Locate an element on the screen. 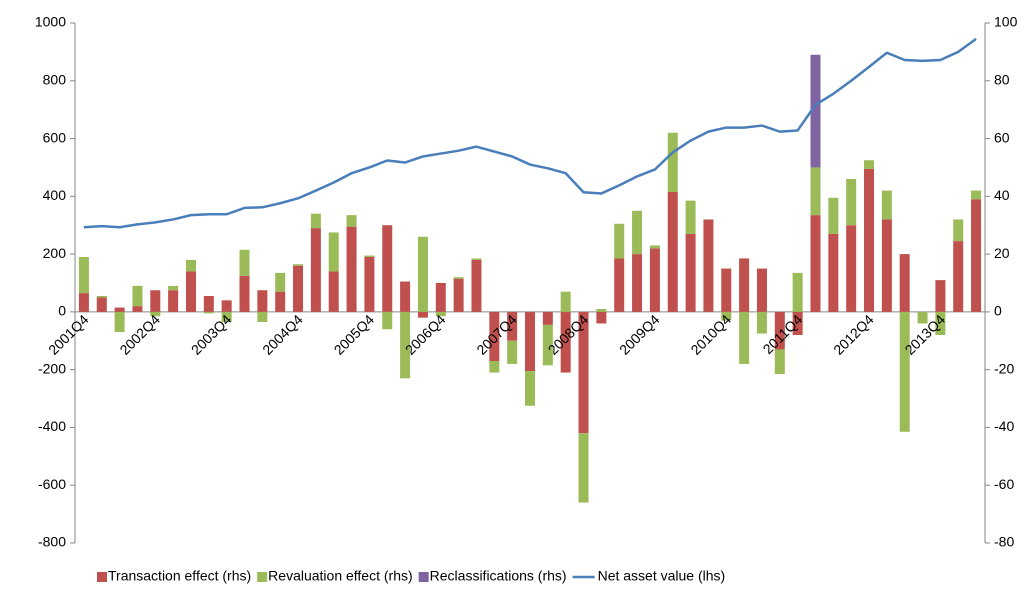  y-tick-label: -200 is located at coordinates (52, 368).